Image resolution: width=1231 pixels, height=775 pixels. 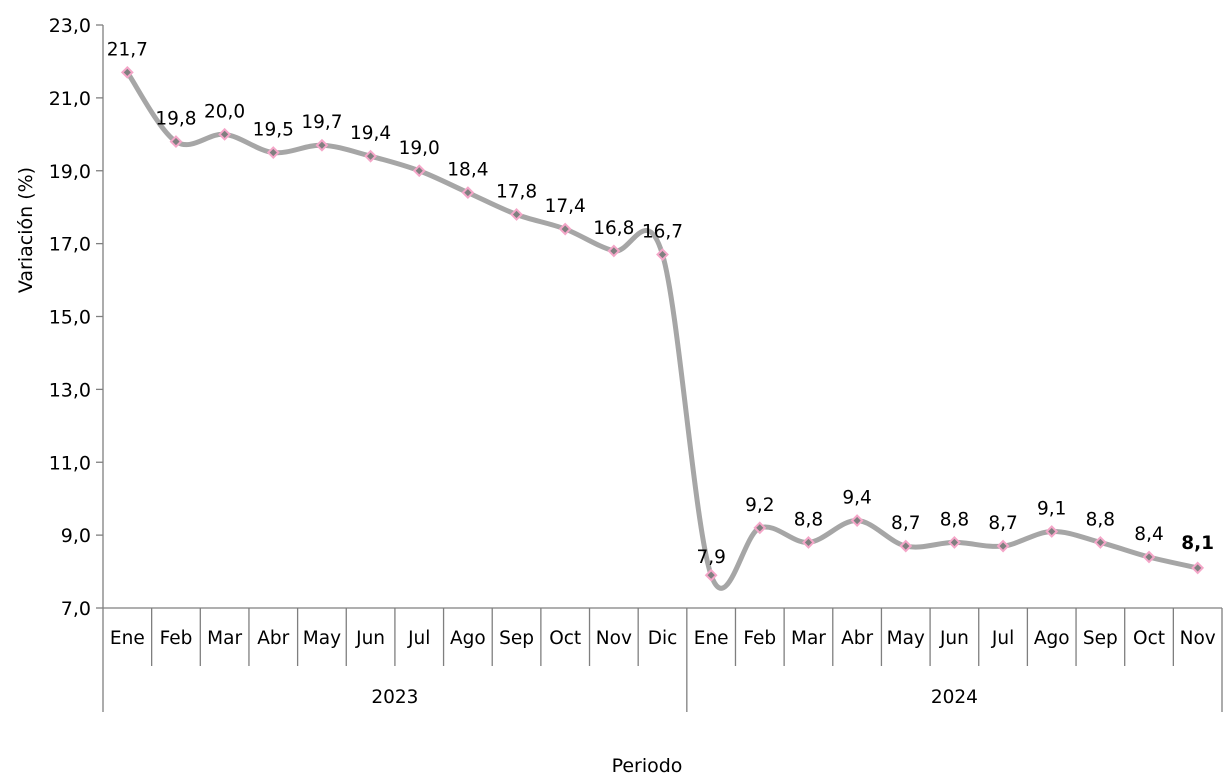 What do you see at coordinates (467, 170) in the screenshot?
I see `data-label: 18,4` at bounding box center [467, 170].